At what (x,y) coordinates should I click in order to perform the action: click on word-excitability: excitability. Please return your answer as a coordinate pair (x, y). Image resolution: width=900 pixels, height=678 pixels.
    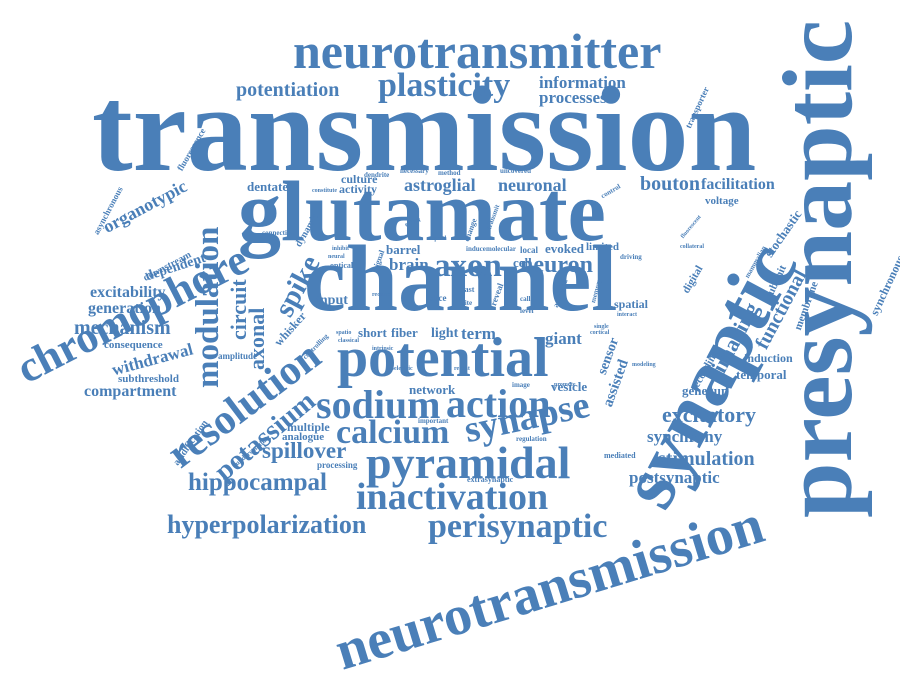
    Looking at the image, I should click on (128, 292).